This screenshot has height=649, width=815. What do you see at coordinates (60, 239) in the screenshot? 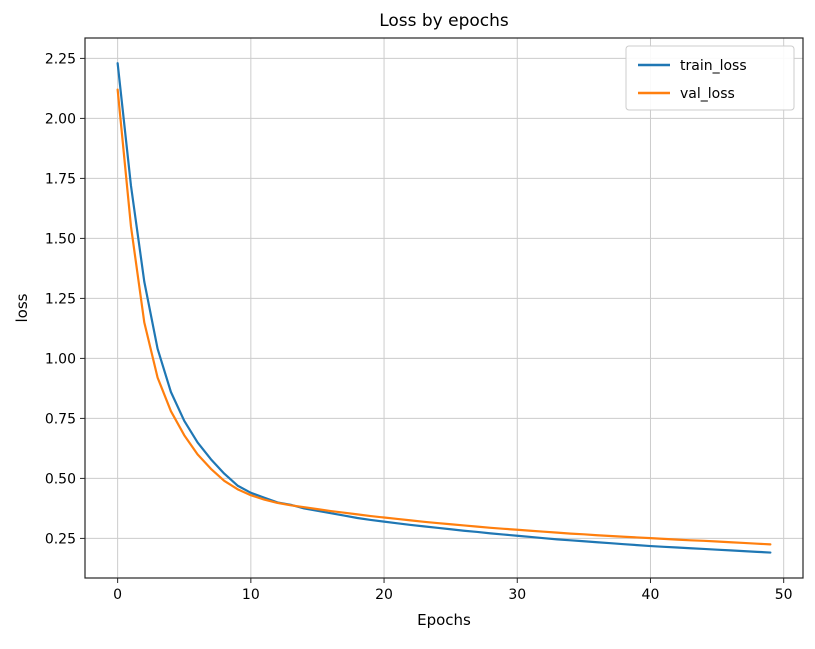
I see `y-tick-label: 1.50` at bounding box center [60, 239].